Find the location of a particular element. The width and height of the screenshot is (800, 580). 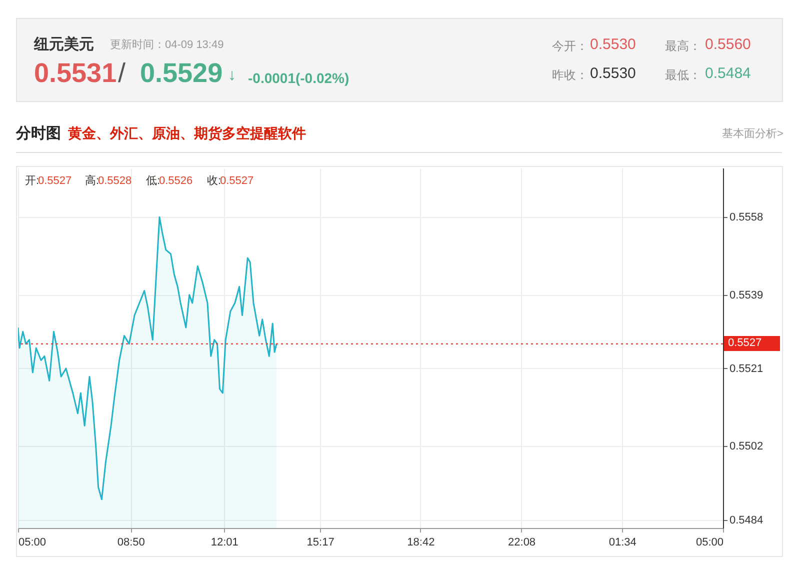

text: 昨收： is located at coordinates (570, 75).